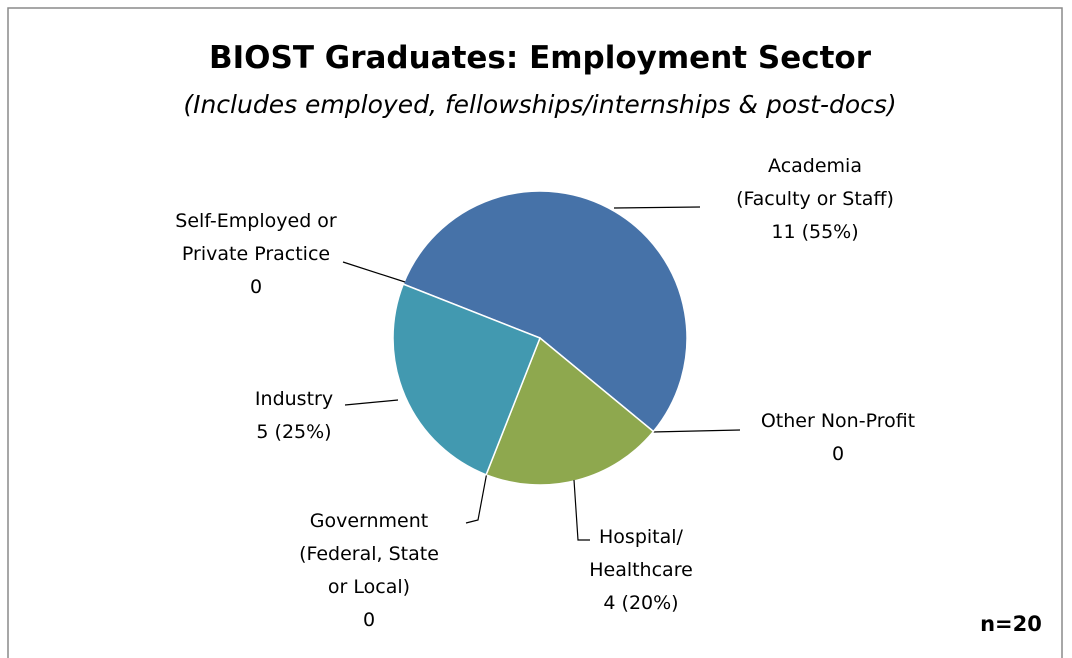 The image size is (1072, 658). I want to click on category-label: Industry, so click(294, 399).